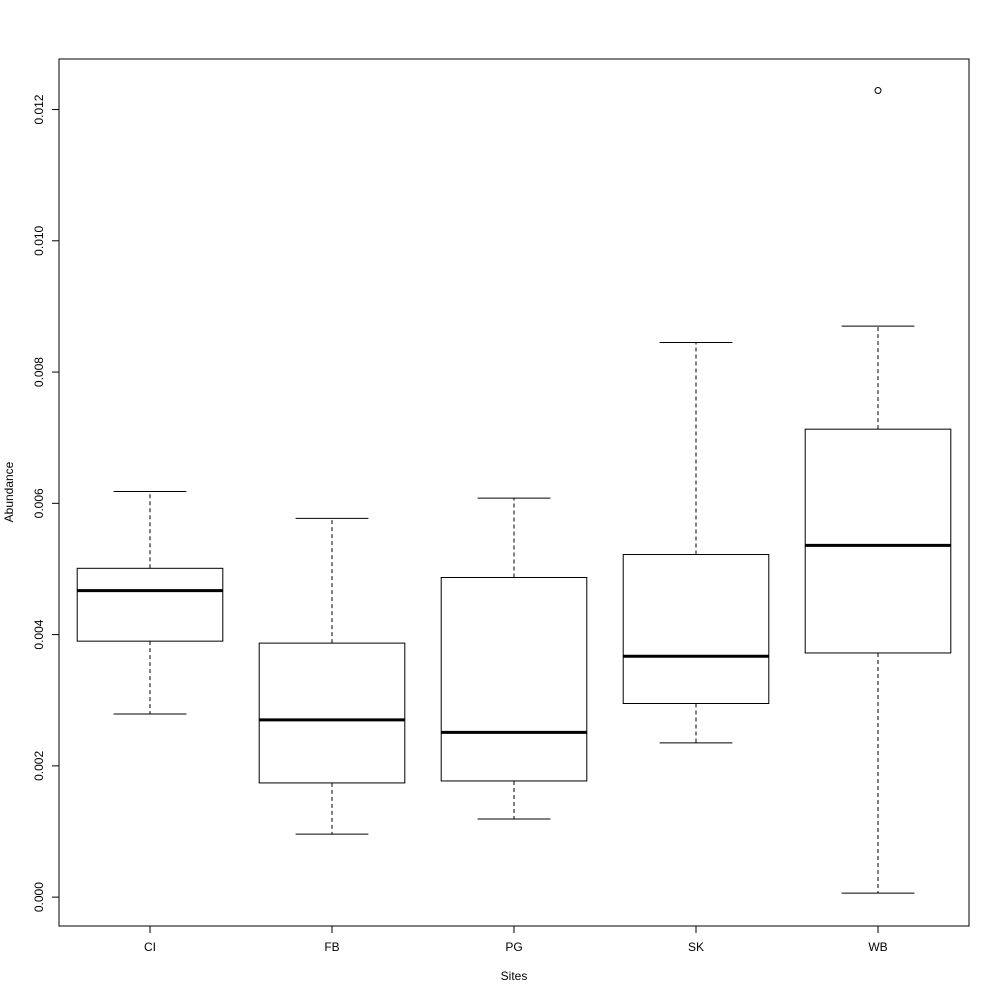  Describe the element at coordinates (878, 91) in the screenshot. I see `outlier` at that location.